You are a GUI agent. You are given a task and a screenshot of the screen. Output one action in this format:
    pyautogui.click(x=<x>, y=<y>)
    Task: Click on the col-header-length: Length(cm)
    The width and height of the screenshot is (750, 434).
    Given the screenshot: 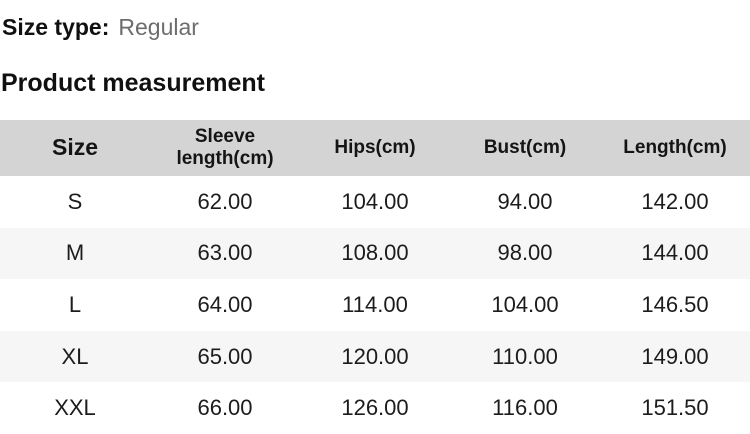 What is the action you would take?
    pyautogui.click(x=675, y=147)
    